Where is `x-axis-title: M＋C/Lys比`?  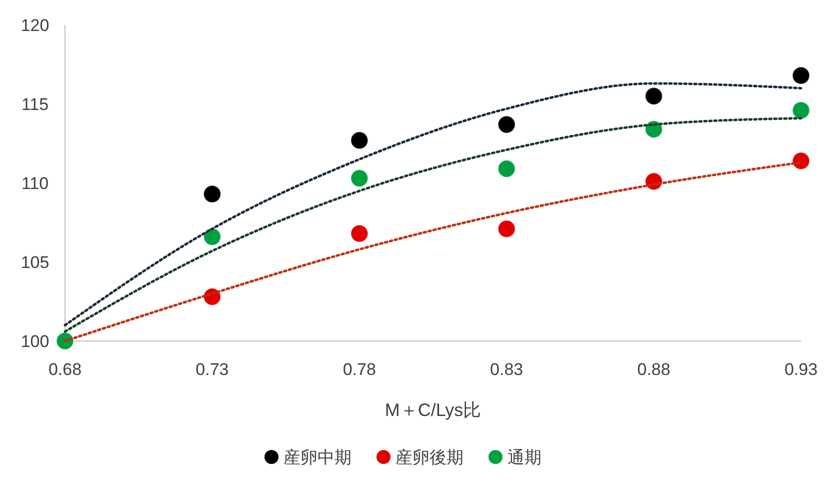 x-axis-title: M＋C/Lys比 is located at coordinates (433, 410).